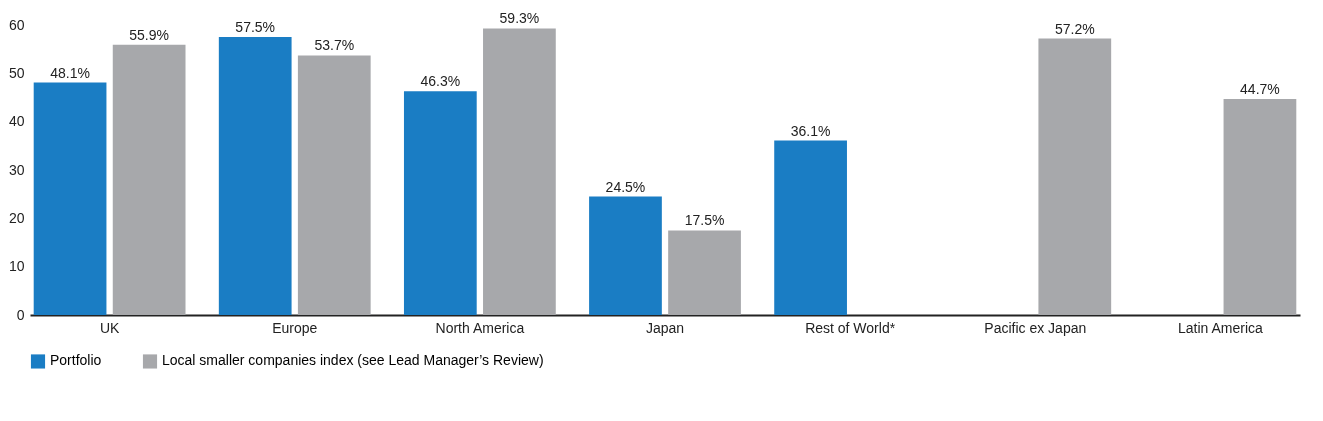 This screenshot has width=1323, height=421. What do you see at coordinates (850, 327) in the screenshot?
I see `x-tick-label: Rest of World*` at bounding box center [850, 327].